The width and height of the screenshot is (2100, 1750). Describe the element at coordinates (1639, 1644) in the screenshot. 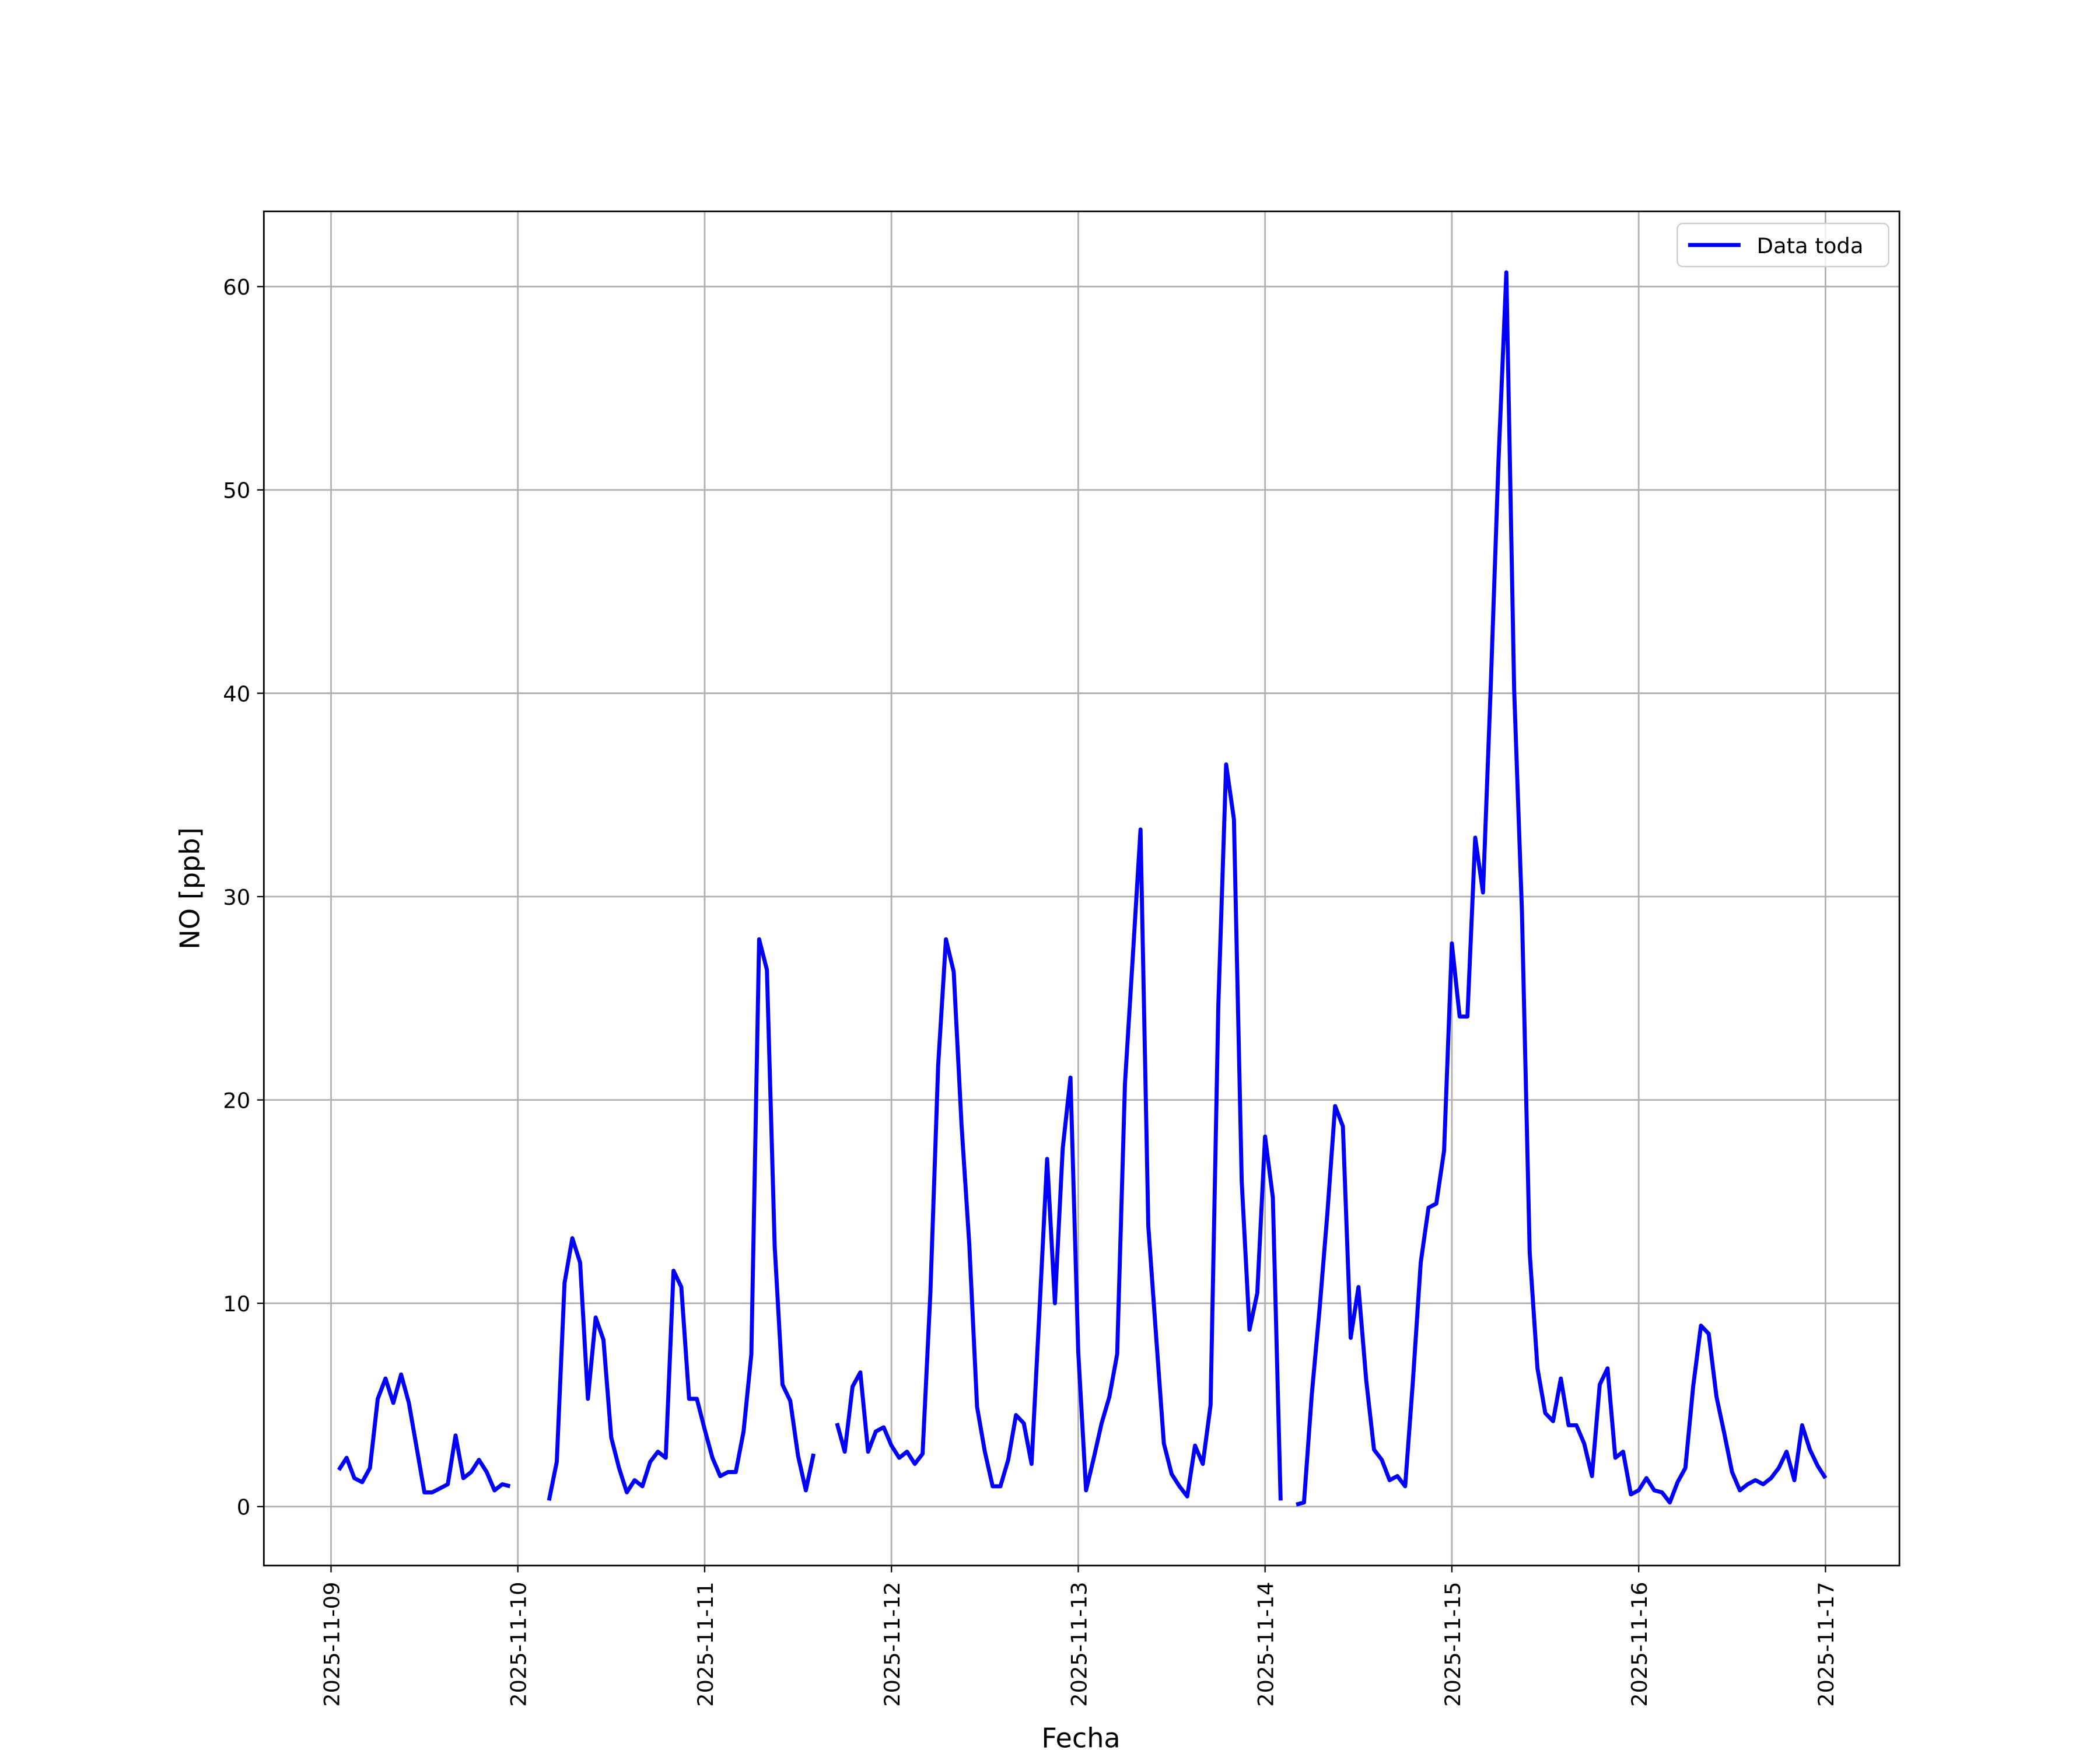

I see `x-tick-label: 2025-11-16` at that location.